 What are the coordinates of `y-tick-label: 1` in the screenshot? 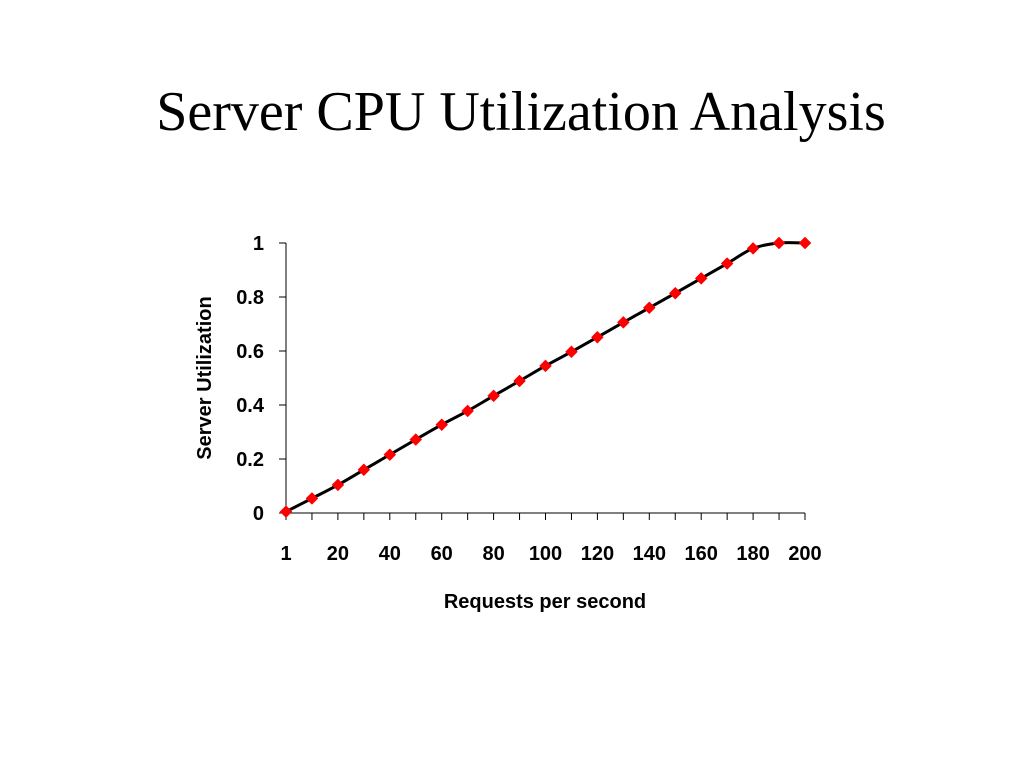 It's located at (258, 244).